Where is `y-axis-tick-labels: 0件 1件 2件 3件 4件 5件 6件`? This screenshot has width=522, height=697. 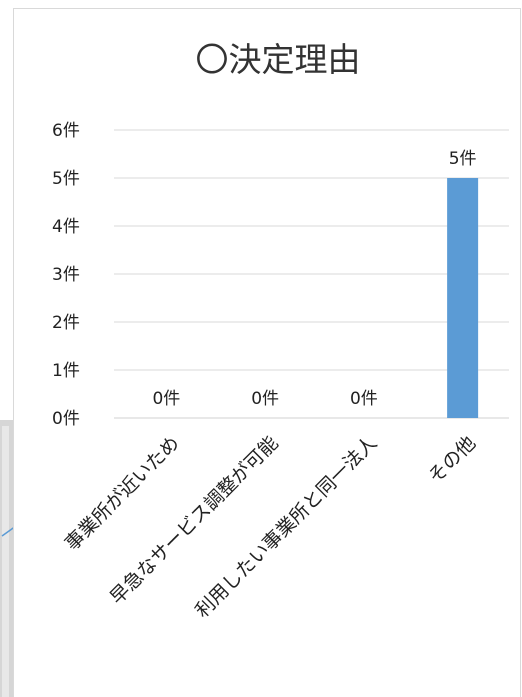 y-axis-tick-labels: 0件 1件 2件 3件 4件 5件 6件 is located at coordinates (66, 275).